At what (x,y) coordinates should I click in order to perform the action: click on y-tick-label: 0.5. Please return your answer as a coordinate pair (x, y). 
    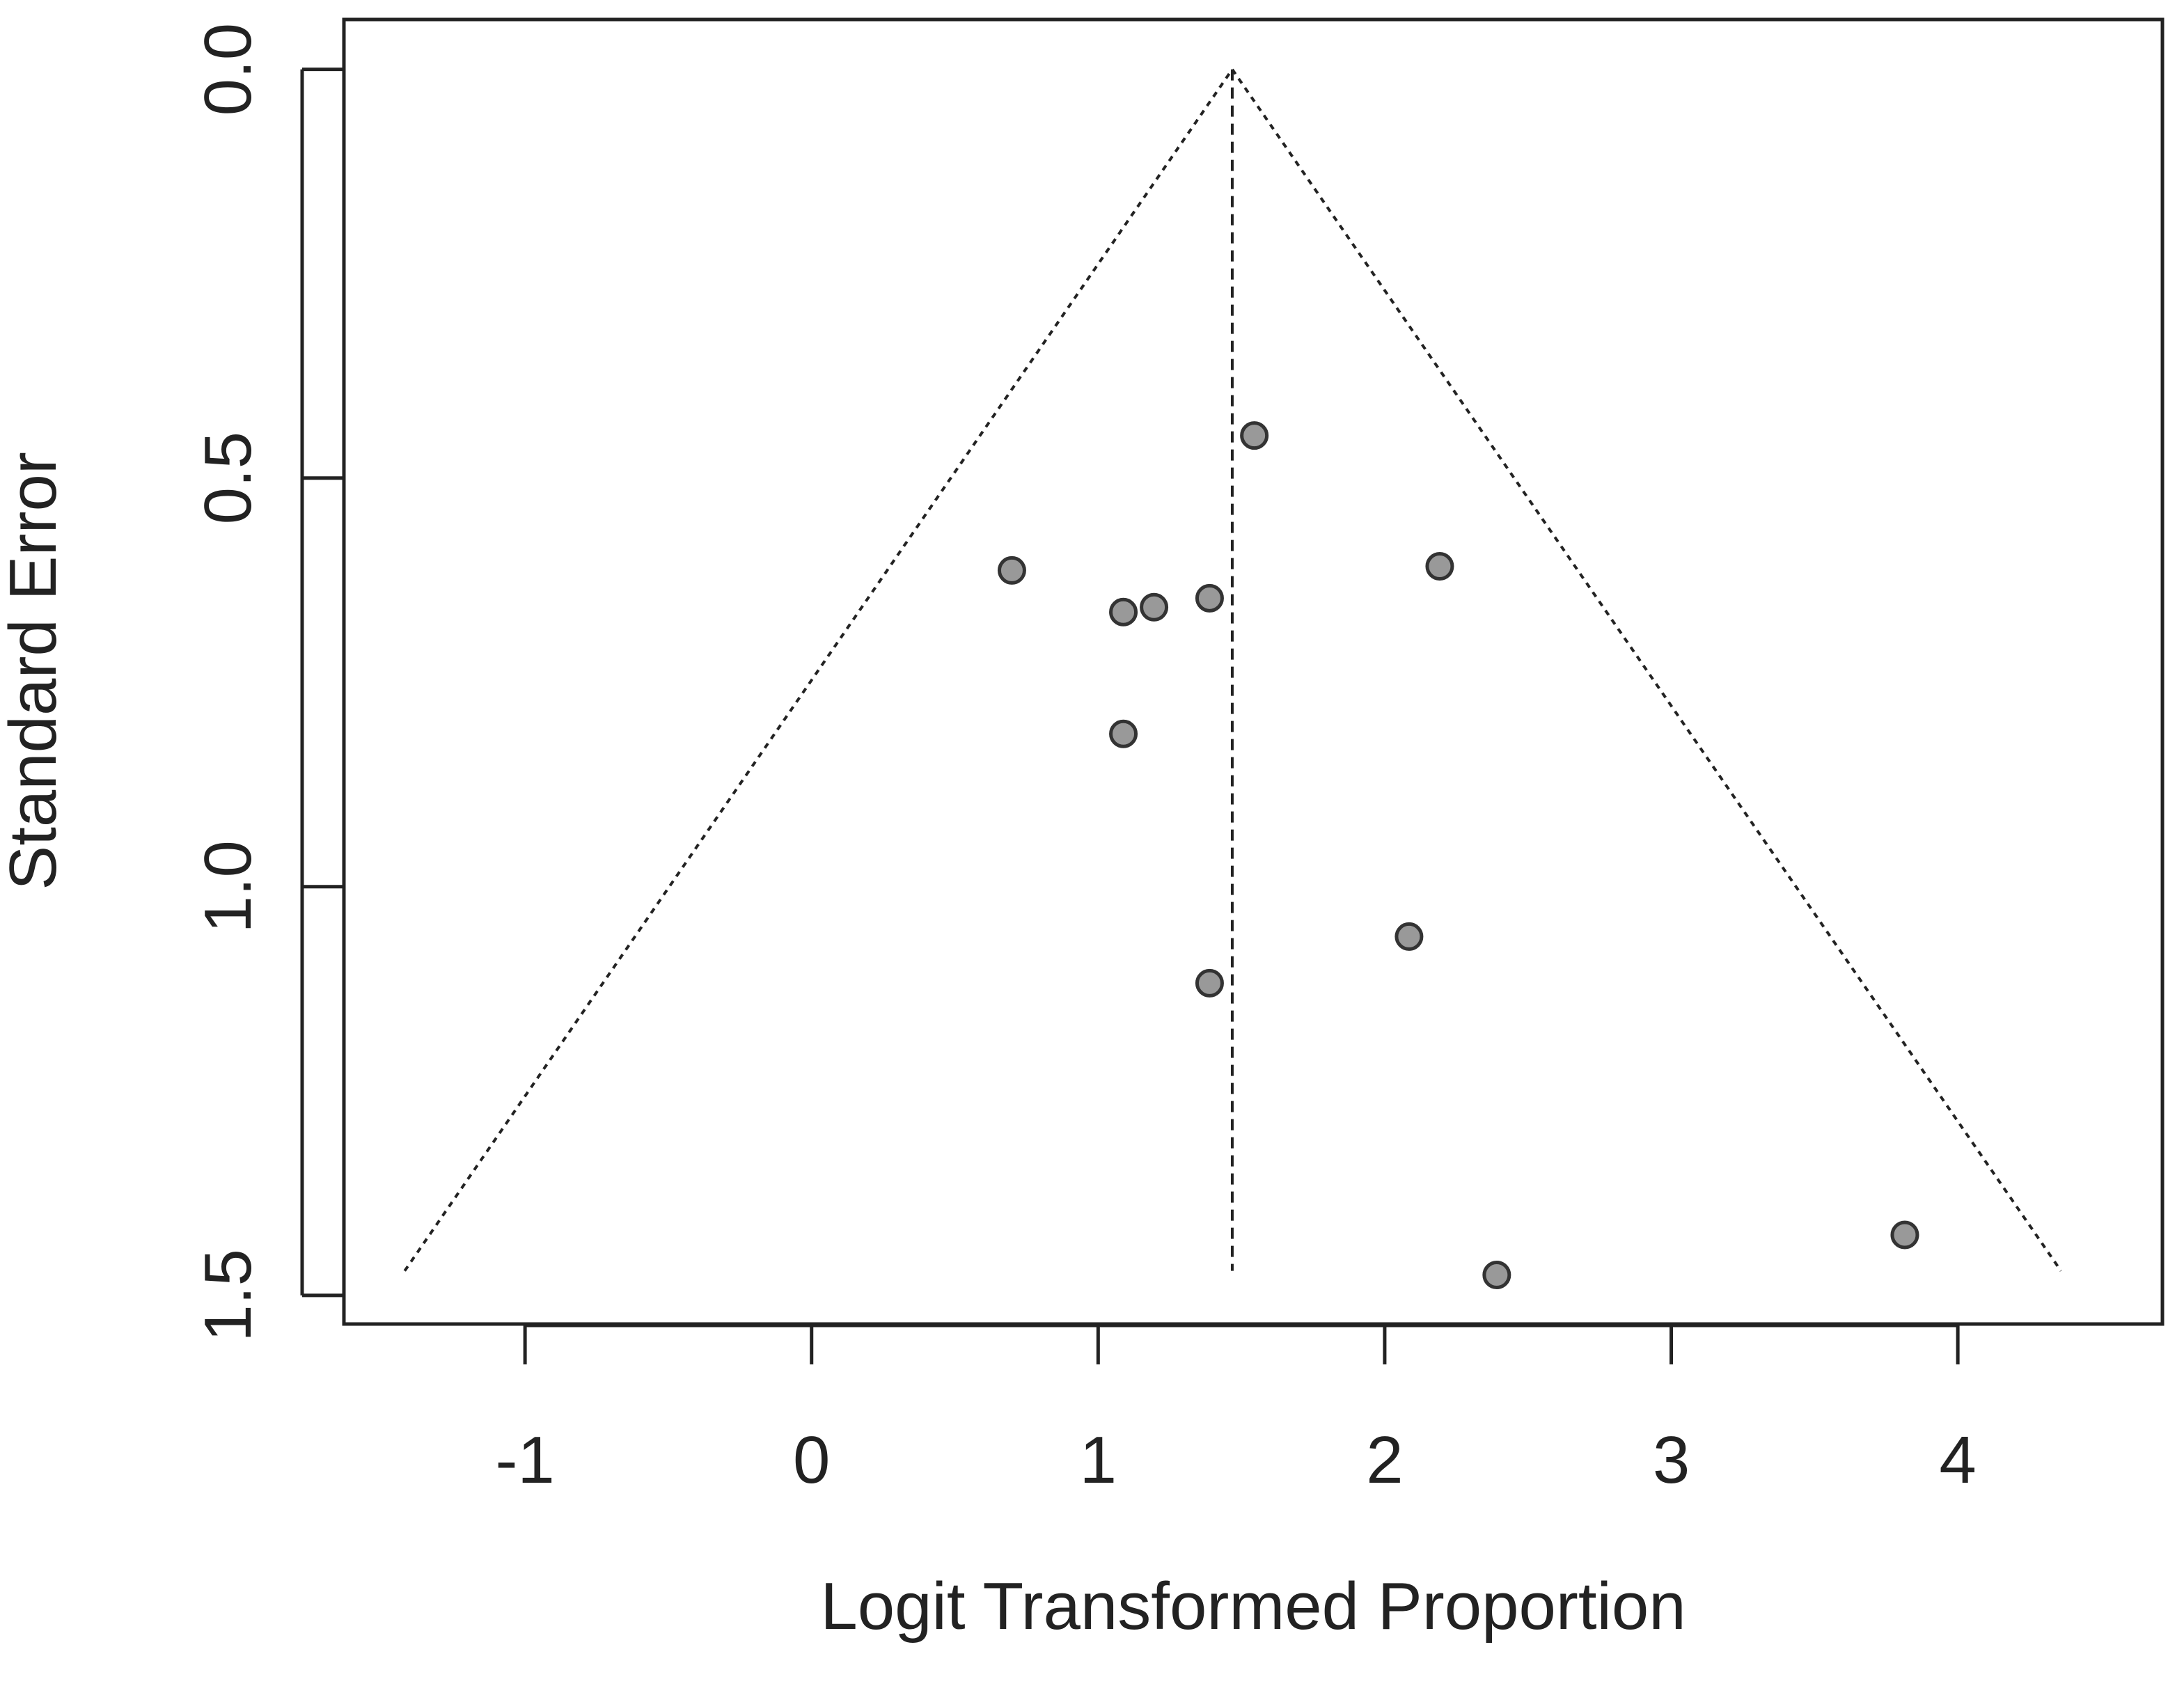
    Looking at the image, I should click on (228, 478).